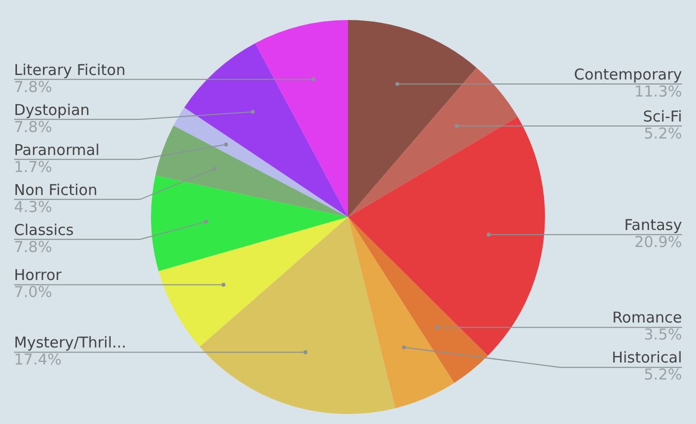 The image size is (696, 424). I want to click on slice-label: Horror, so click(38, 275).